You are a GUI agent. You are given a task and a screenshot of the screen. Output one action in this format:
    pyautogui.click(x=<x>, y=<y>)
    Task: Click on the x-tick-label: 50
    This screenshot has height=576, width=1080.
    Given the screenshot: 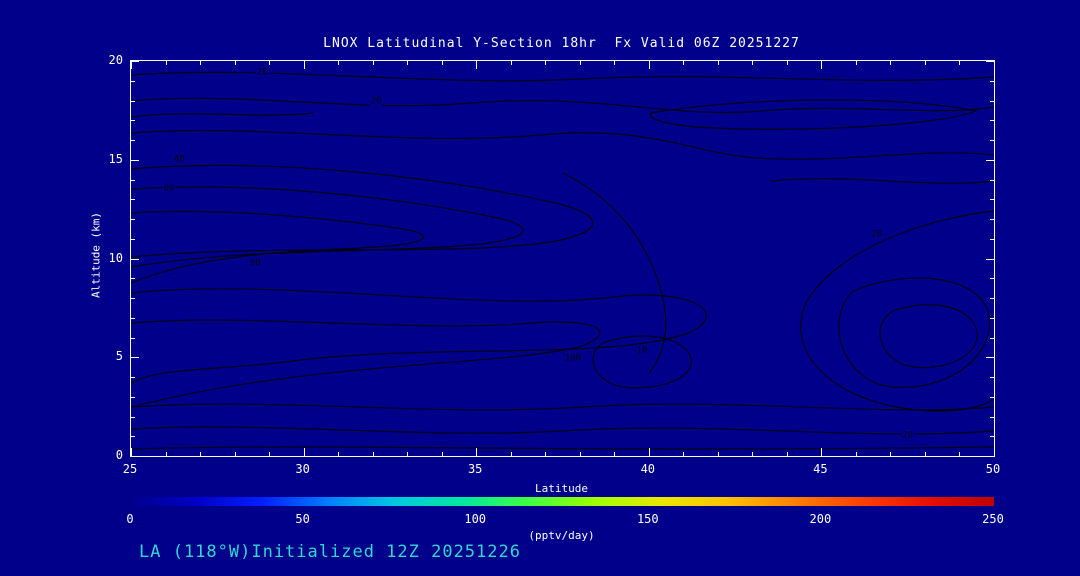 What is the action you would take?
    pyautogui.click(x=993, y=469)
    